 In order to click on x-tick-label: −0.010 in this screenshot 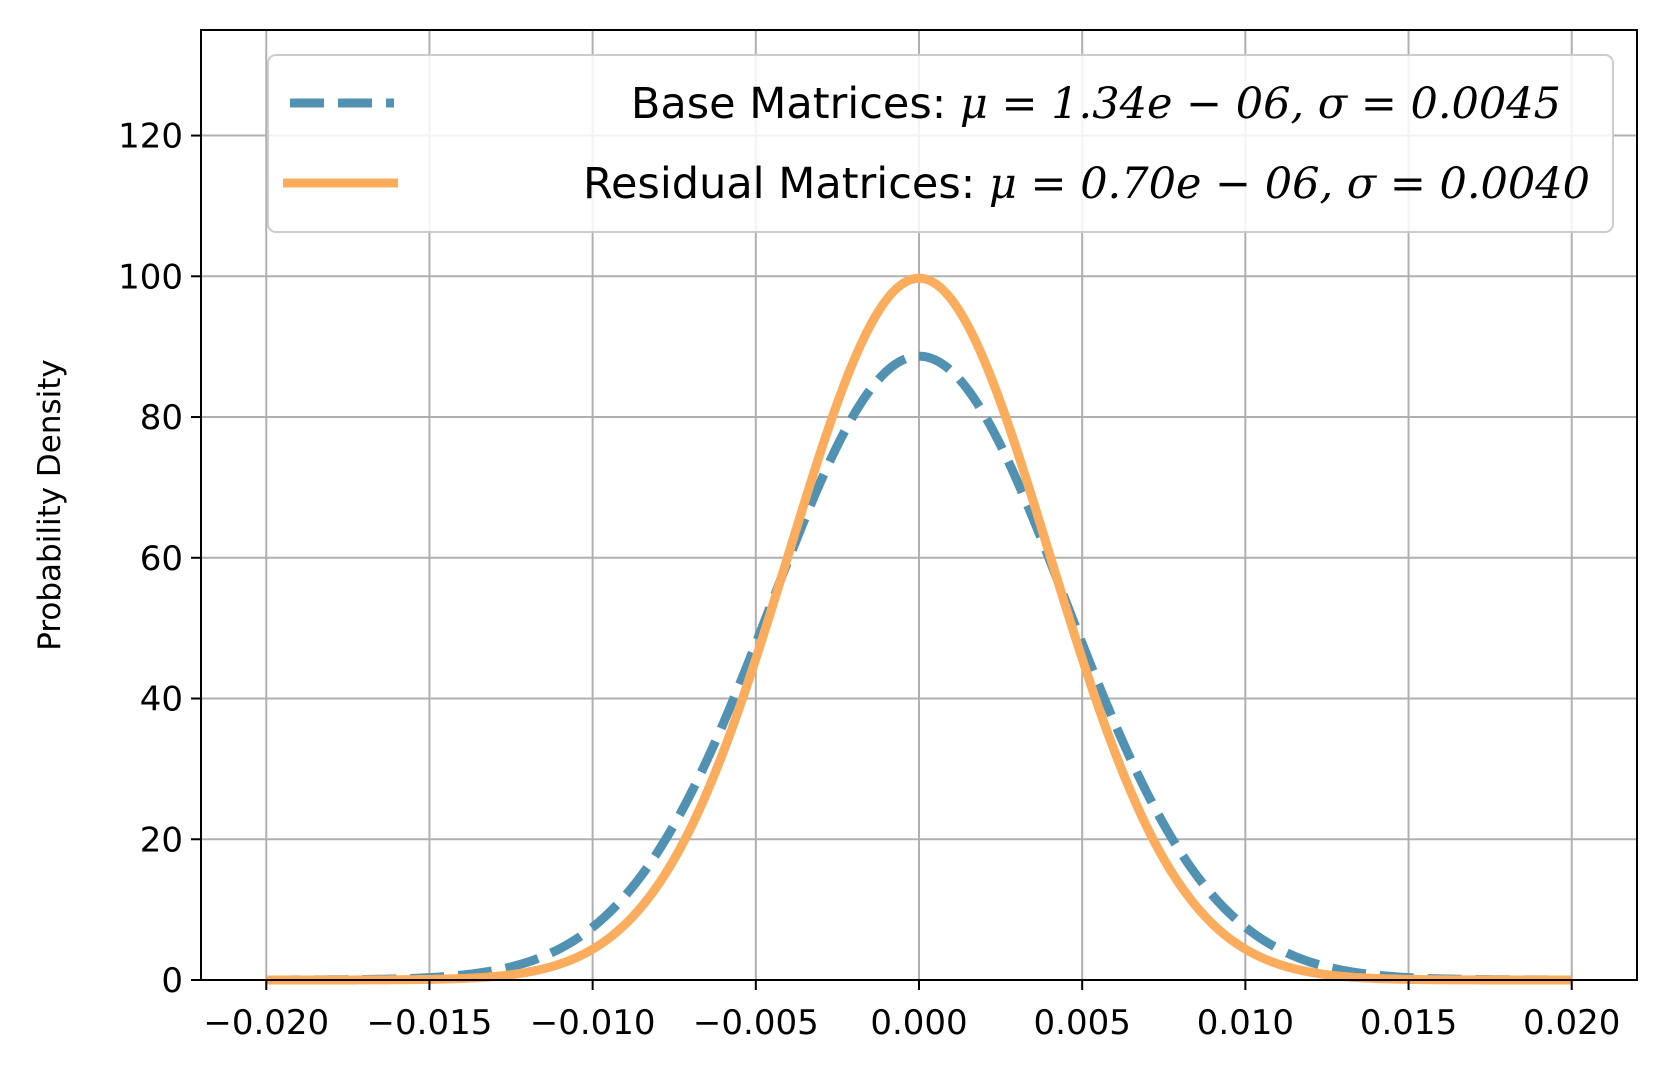, I will do `click(593, 1023)`.